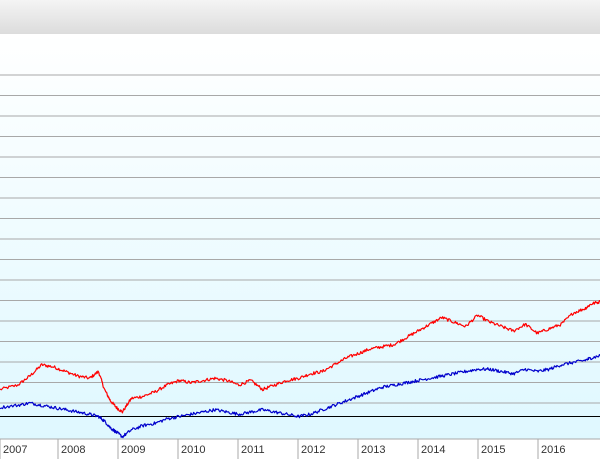  Describe the element at coordinates (282, 449) in the screenshot. I see `x-axis: 2007 2008 2009 2010 2011 2012 2013 2014 2015 2016` at that location.